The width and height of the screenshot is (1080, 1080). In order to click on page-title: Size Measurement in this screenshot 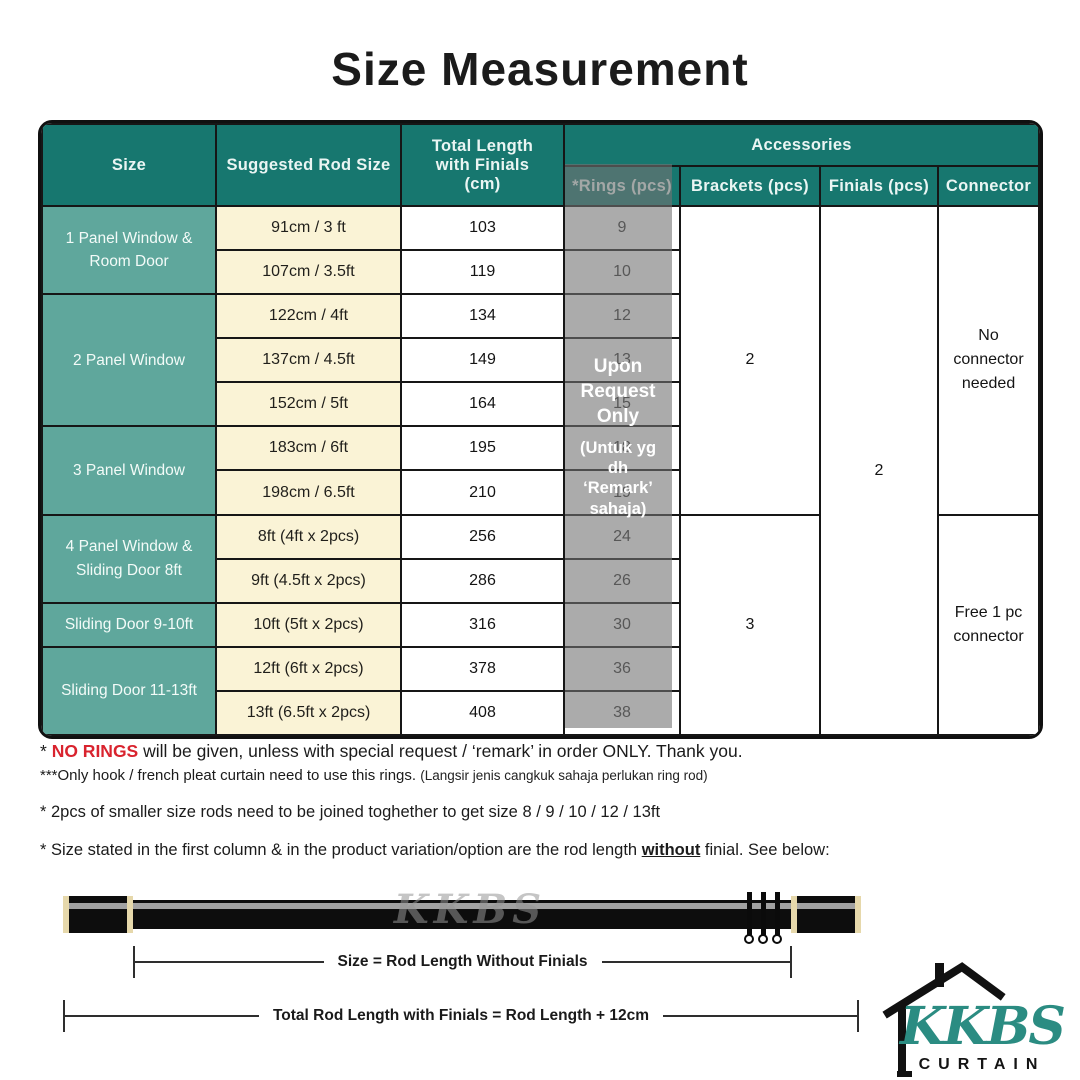, I will do `click(540, 69)`.